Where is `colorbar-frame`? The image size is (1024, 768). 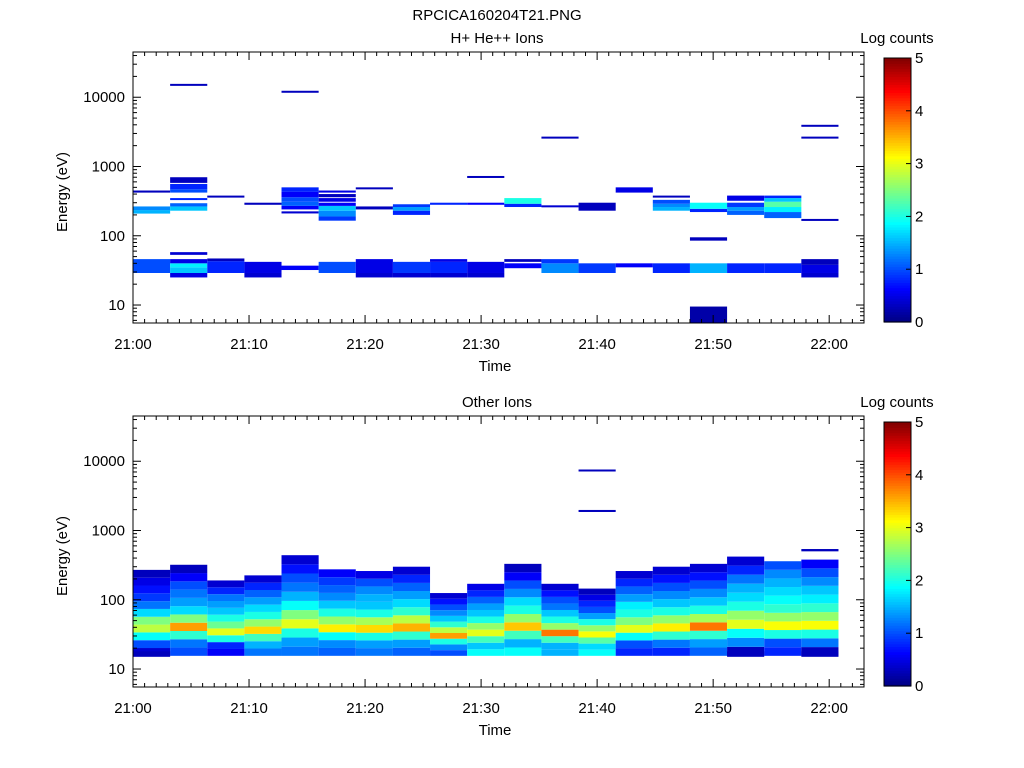
colorbar-frame is located at coordinates (897, 190).